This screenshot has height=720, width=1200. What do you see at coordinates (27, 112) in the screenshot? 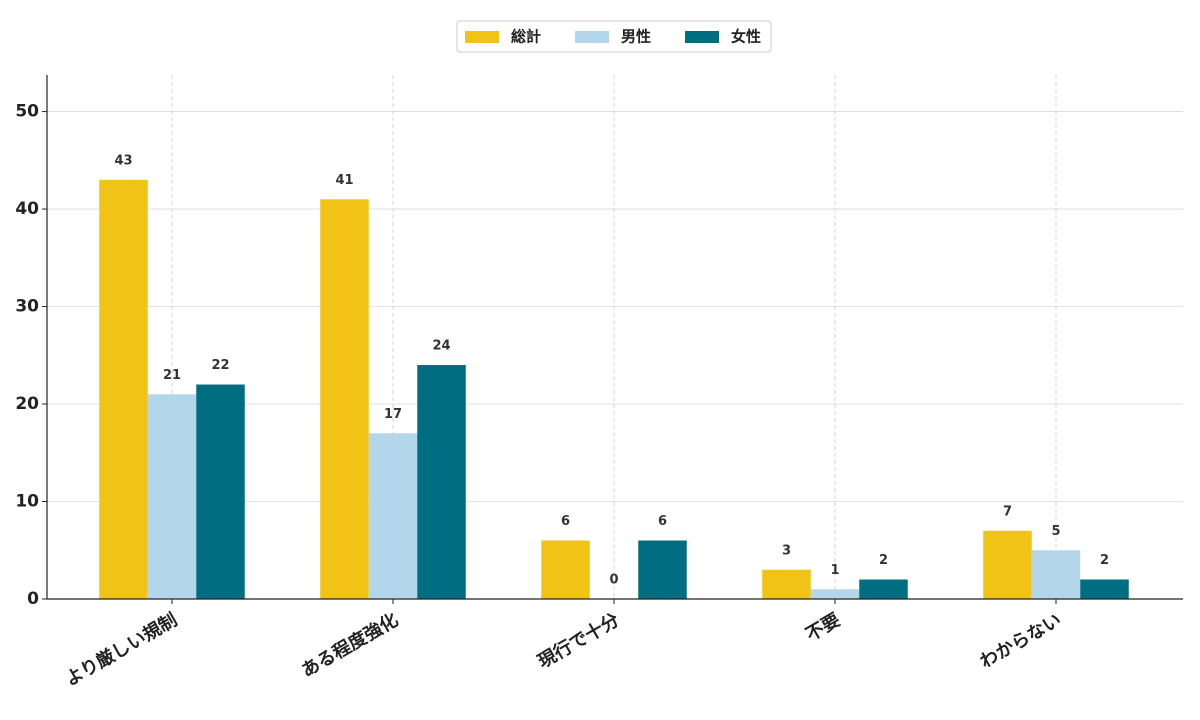
I see `y-tick-label: 50` at bounding box center [27, 112].